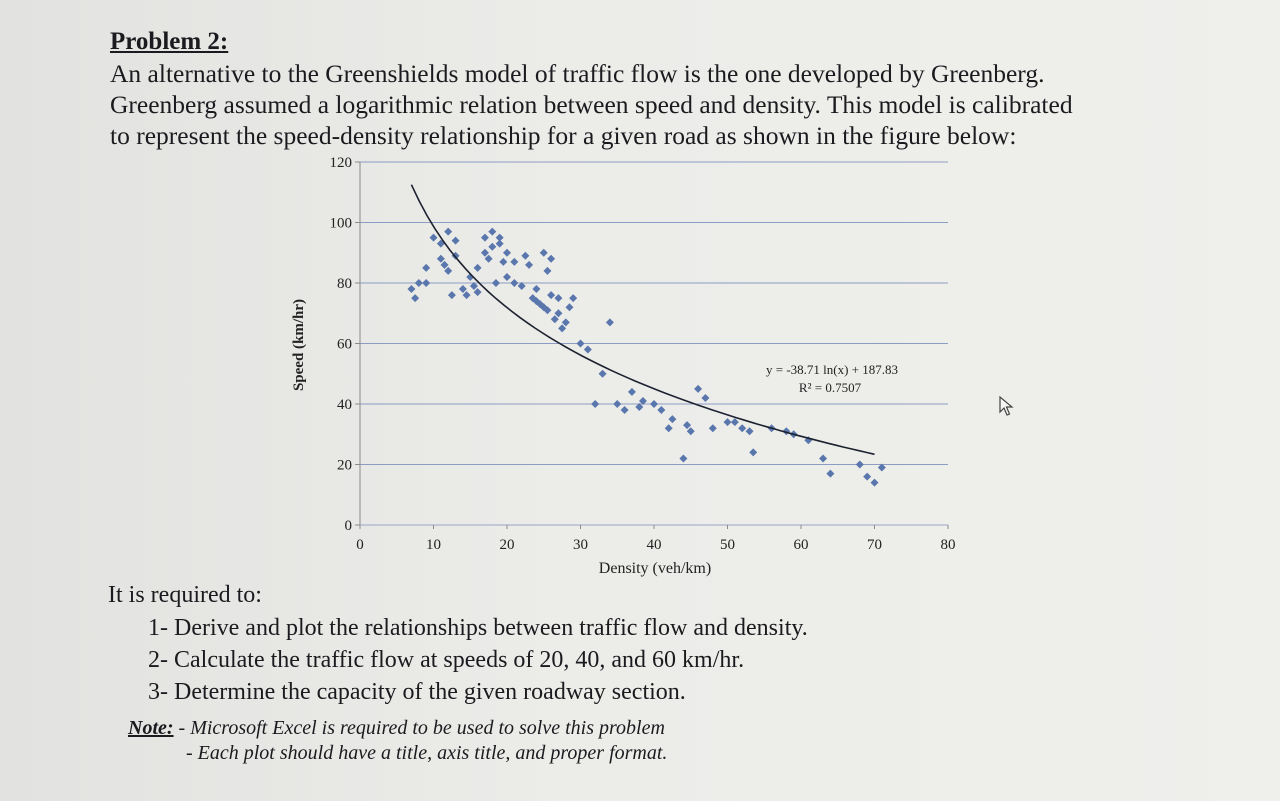 The height and width of the screenshot is (801, 1280). Describe the element at coordinates (433, 545) in the screenshot. I see `x-tick-label: 10` at that location.